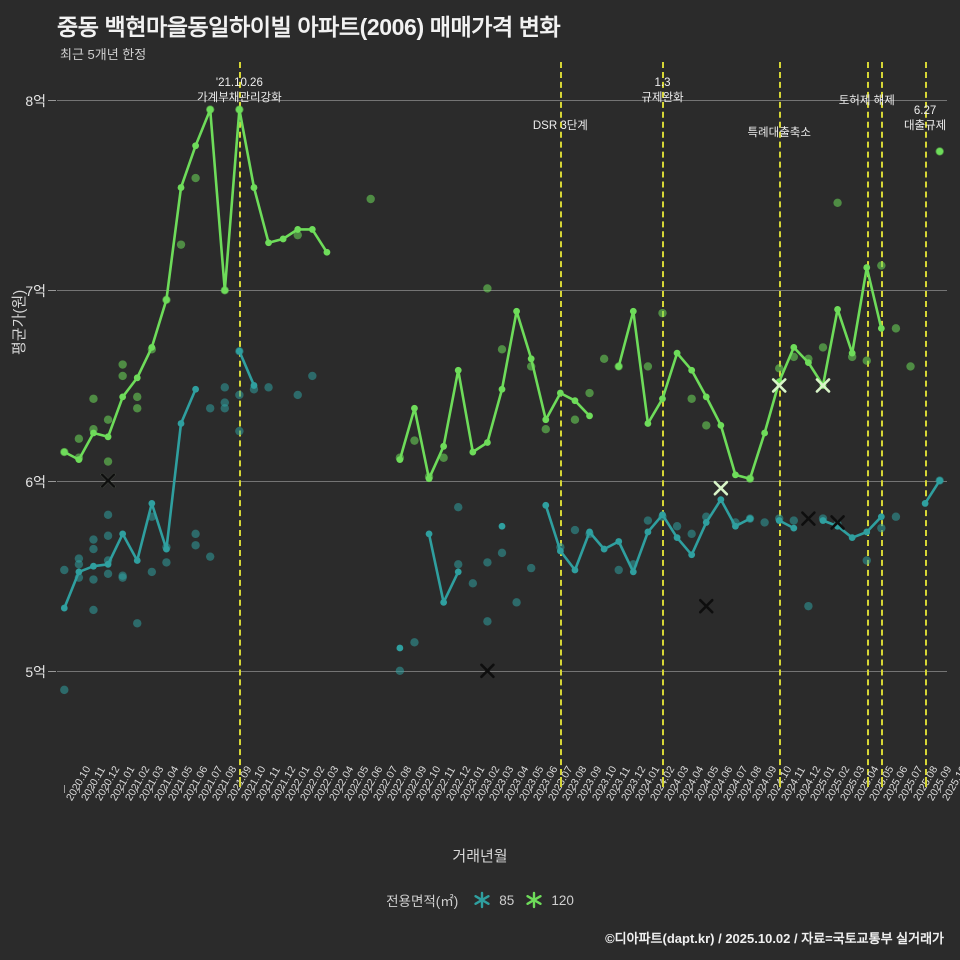 Image resolution: width=960 pixels, height=960 pixels. Describe the element at coordinates (35, 671) in the screenshot. I see `y-tick-label: 5억` at that location.